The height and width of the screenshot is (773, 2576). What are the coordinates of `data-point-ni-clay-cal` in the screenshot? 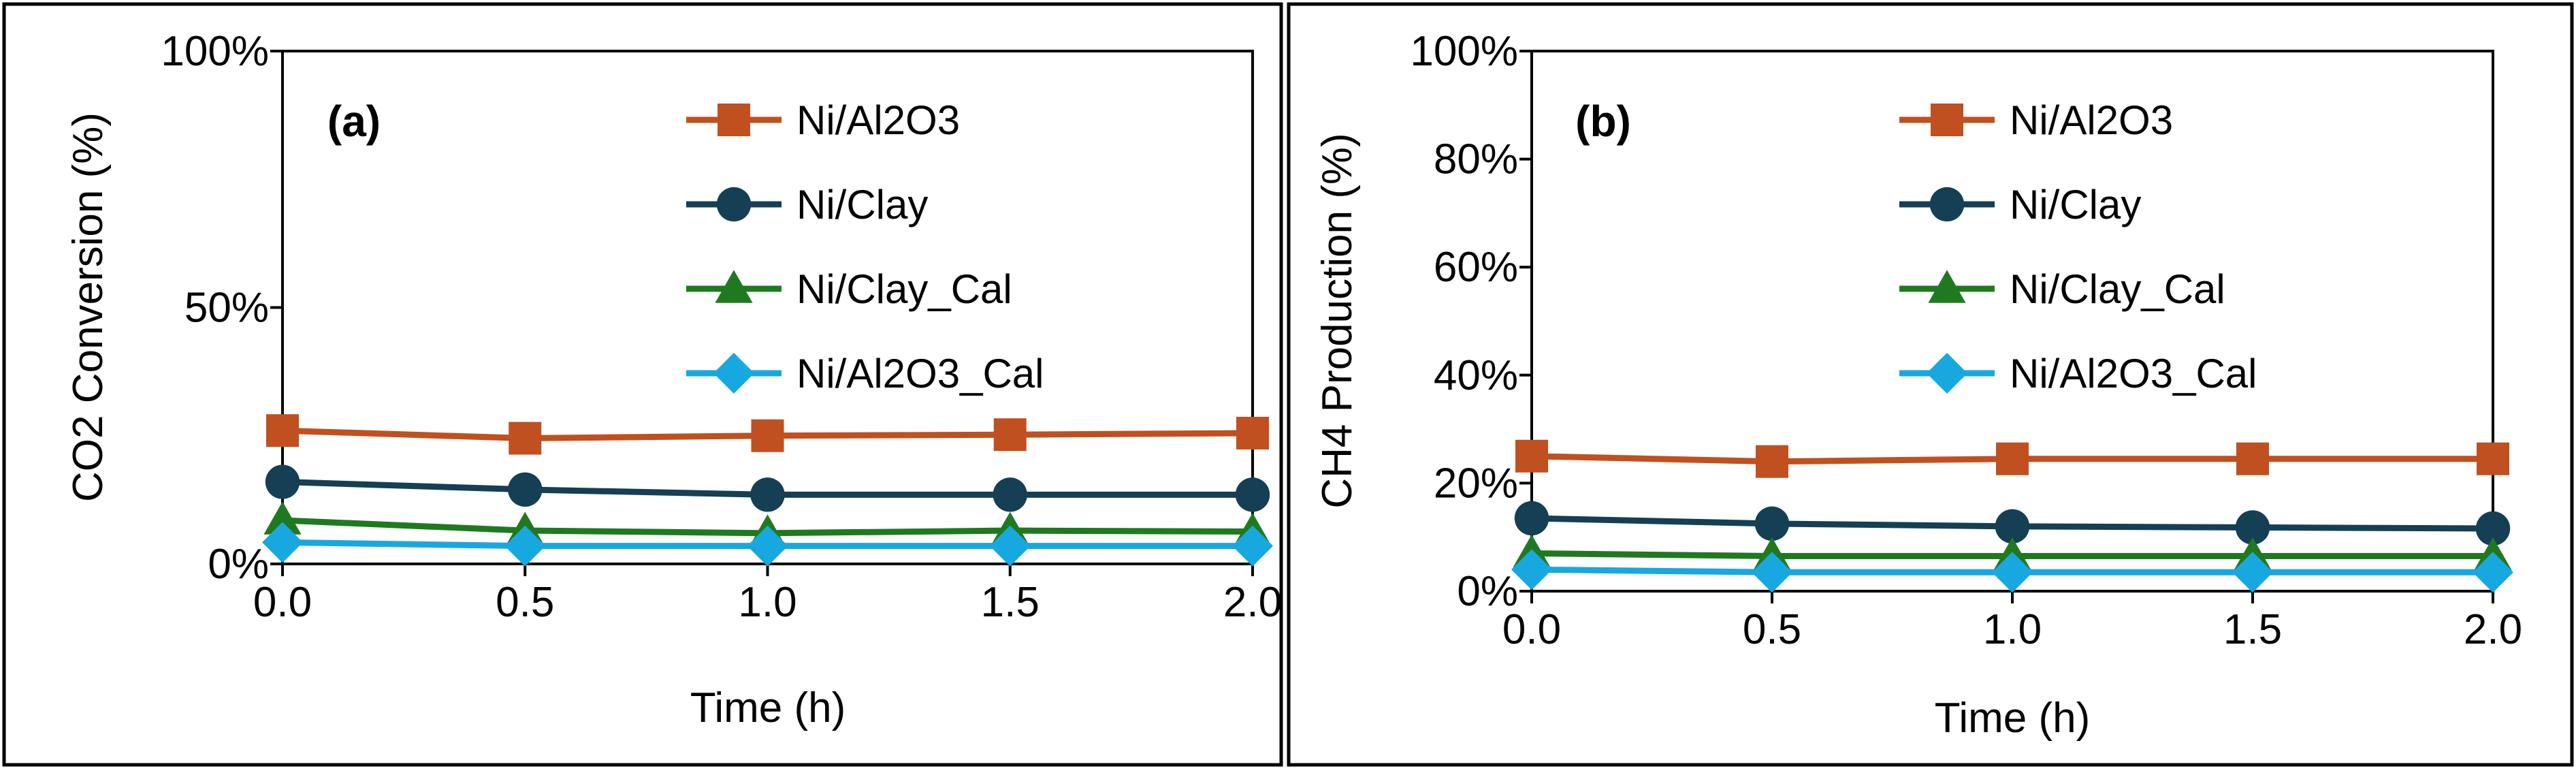 It's located at (283, 518).